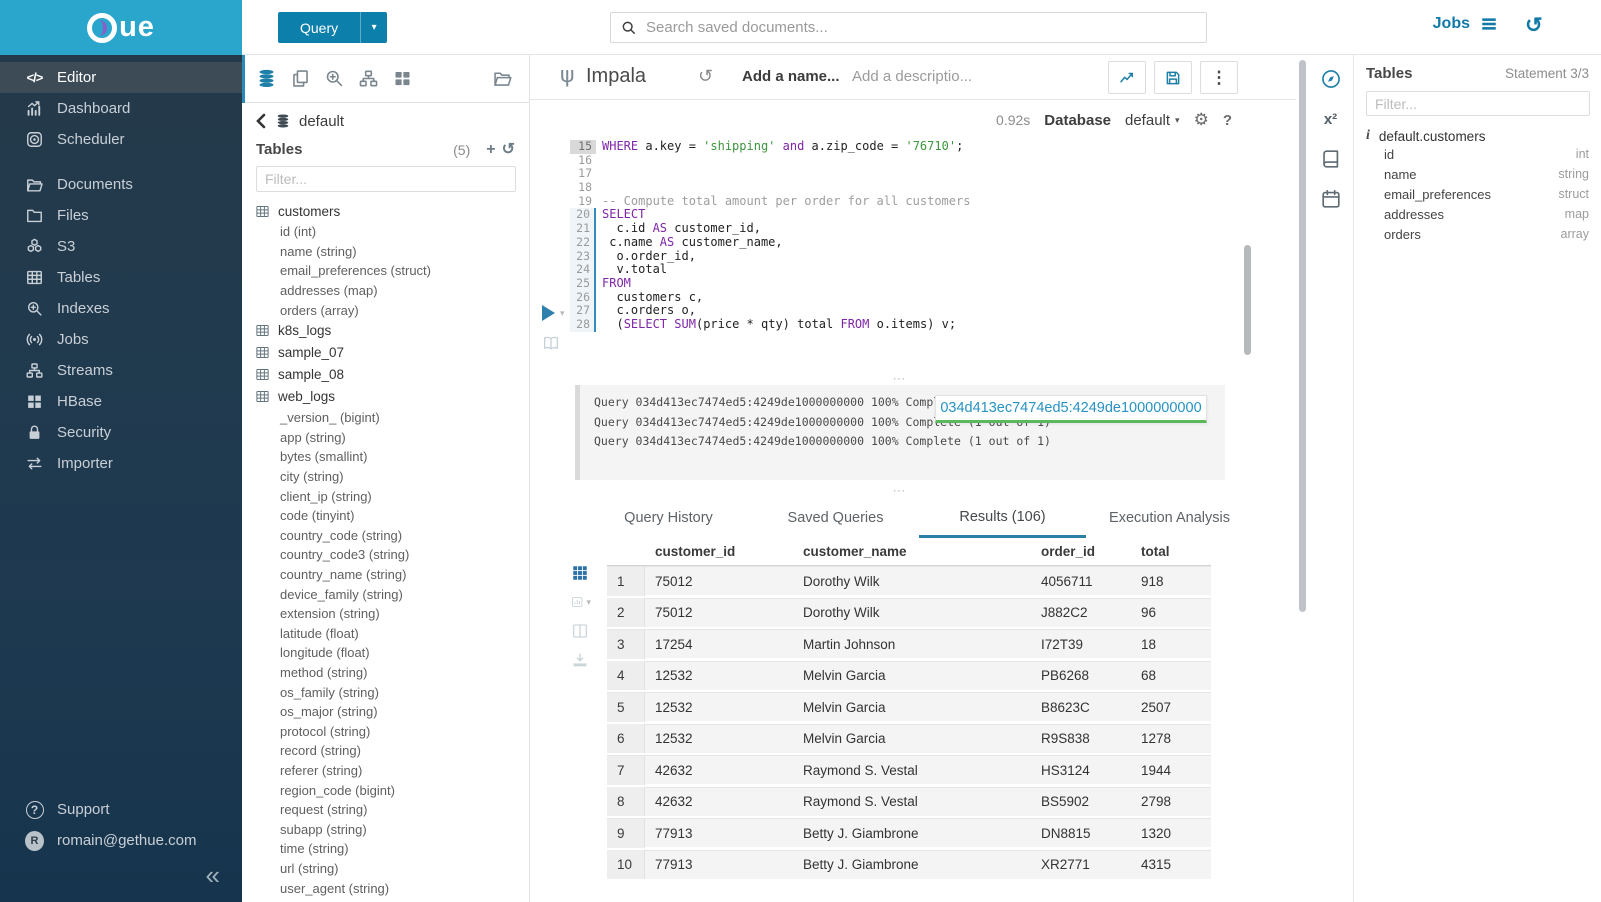 Image resolution: width=1601 pixels, height=902 pixels. Describe the element at coordinates (121, 246) in the screenshot. I see `sidebar-item-s3: S3` at that location.